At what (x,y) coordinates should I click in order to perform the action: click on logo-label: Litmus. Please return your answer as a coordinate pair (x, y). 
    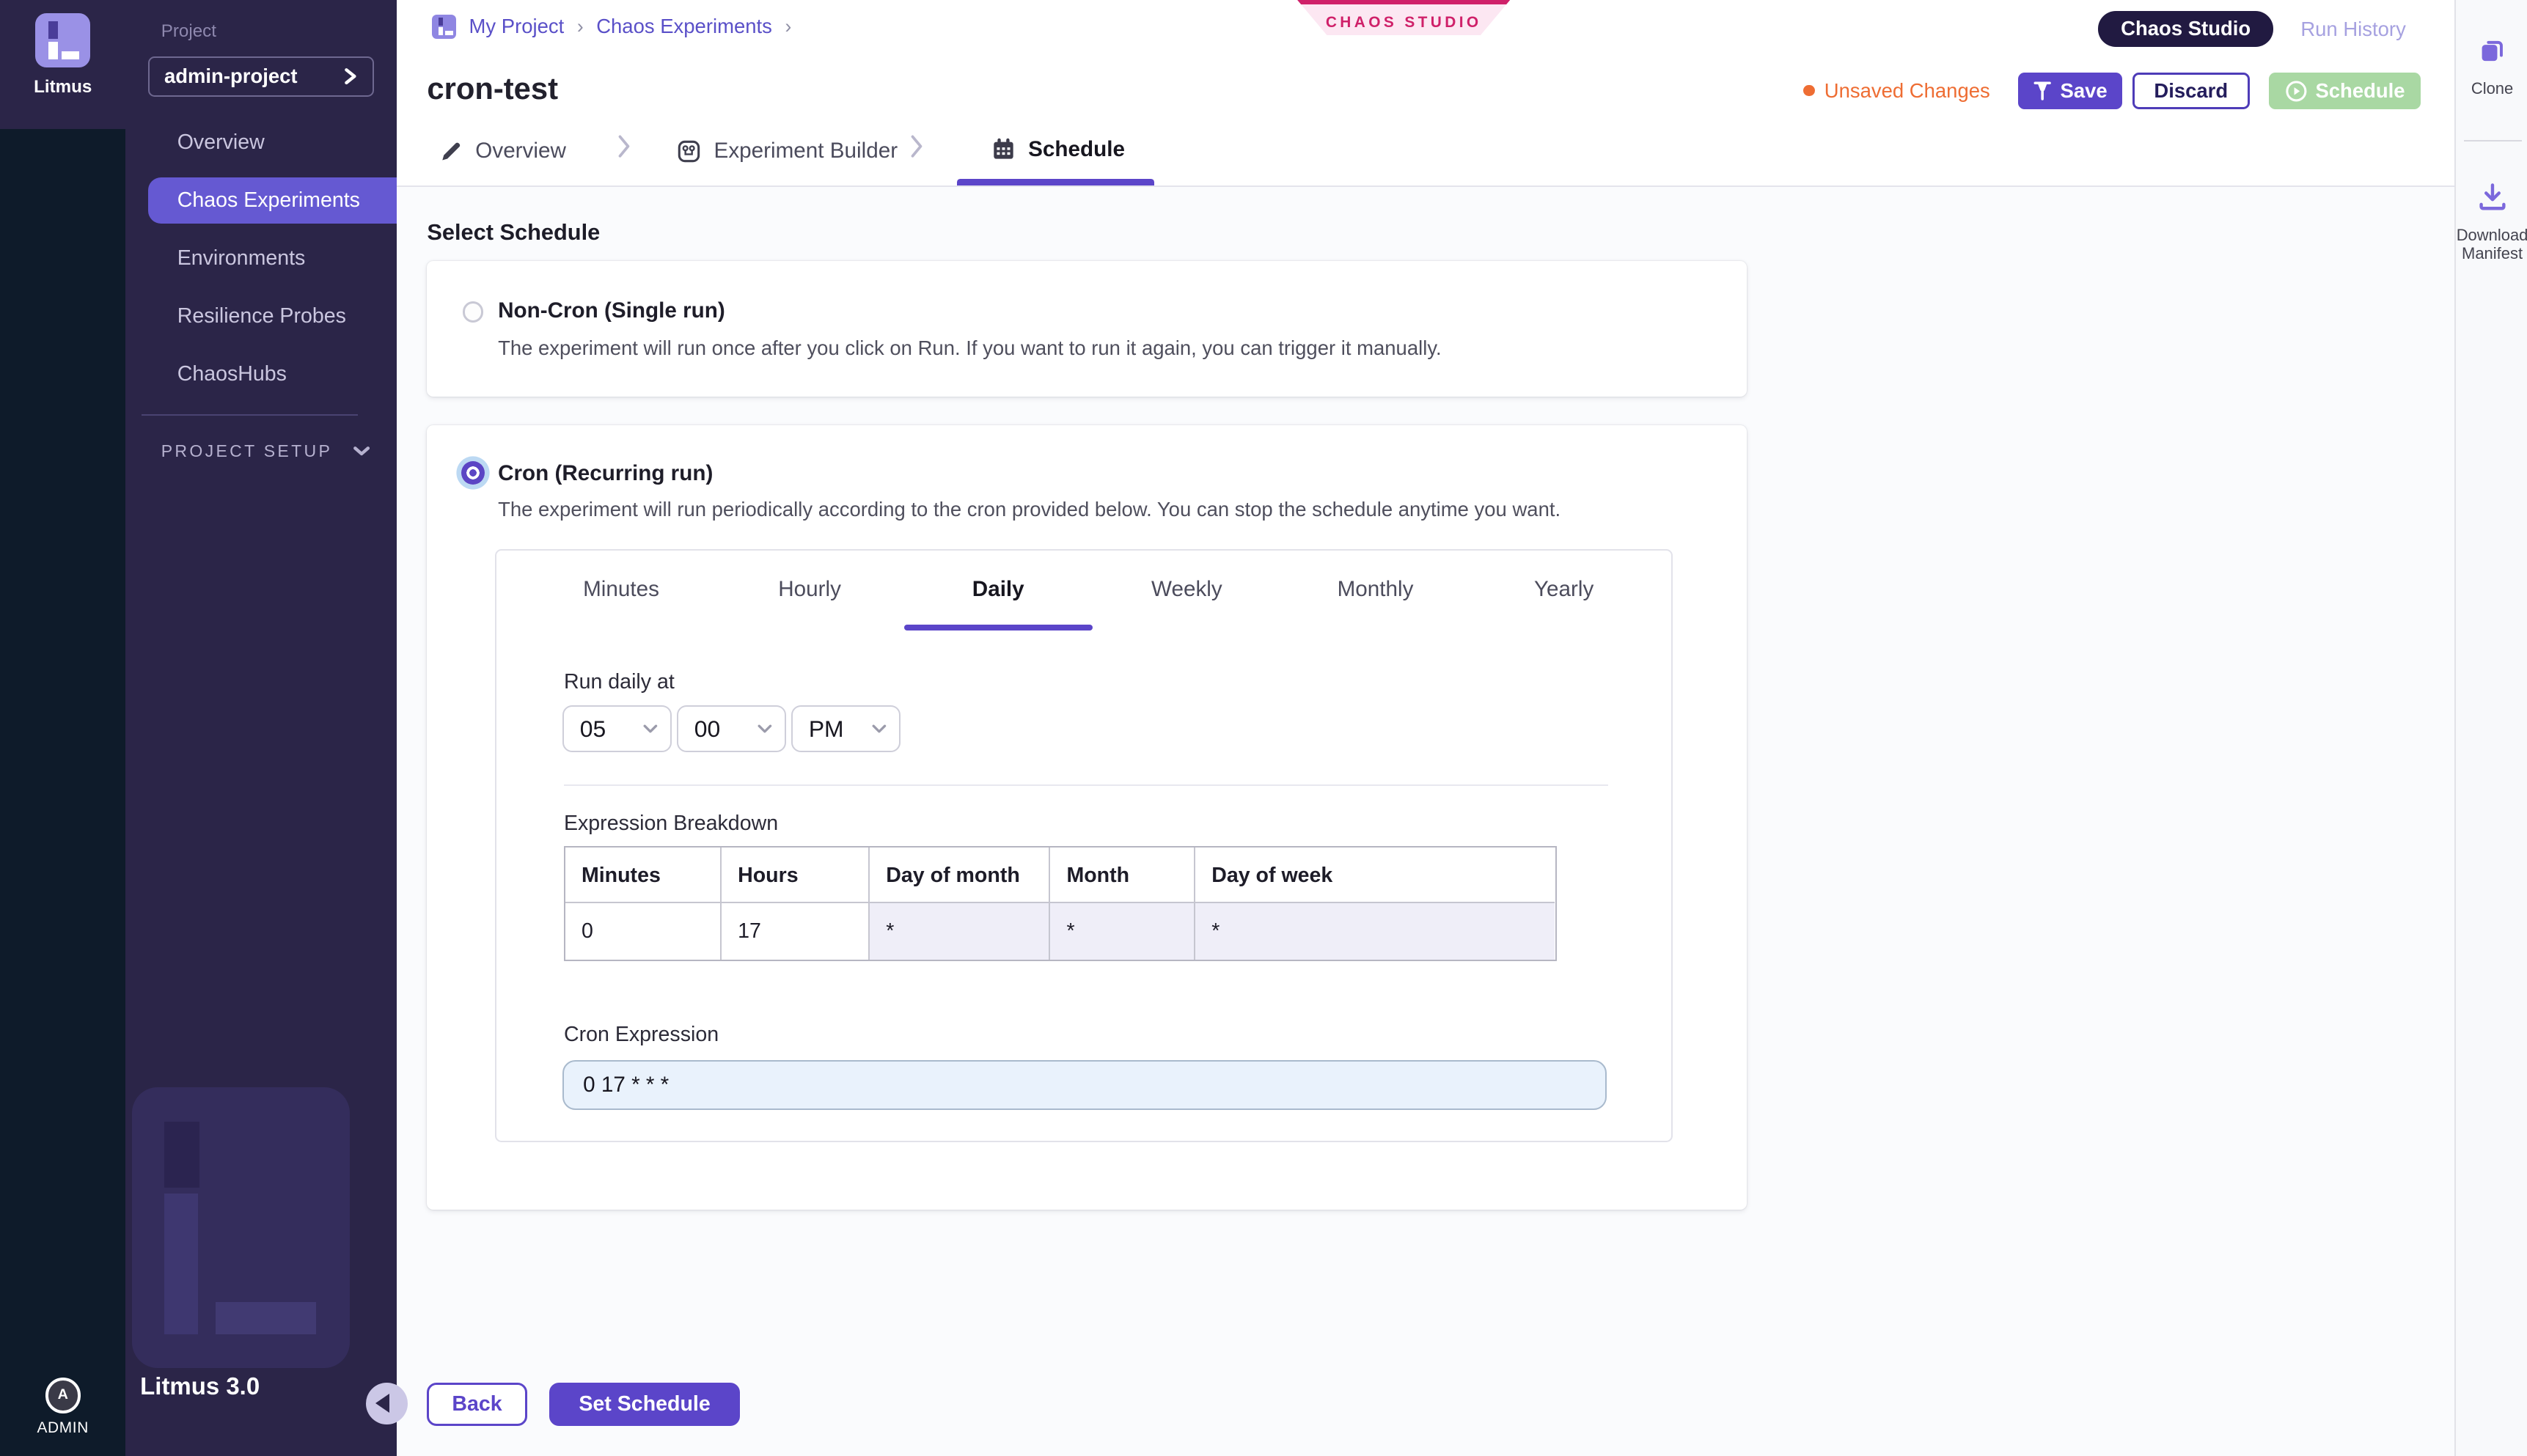
    Looking at the image, I should click on (63, 87).